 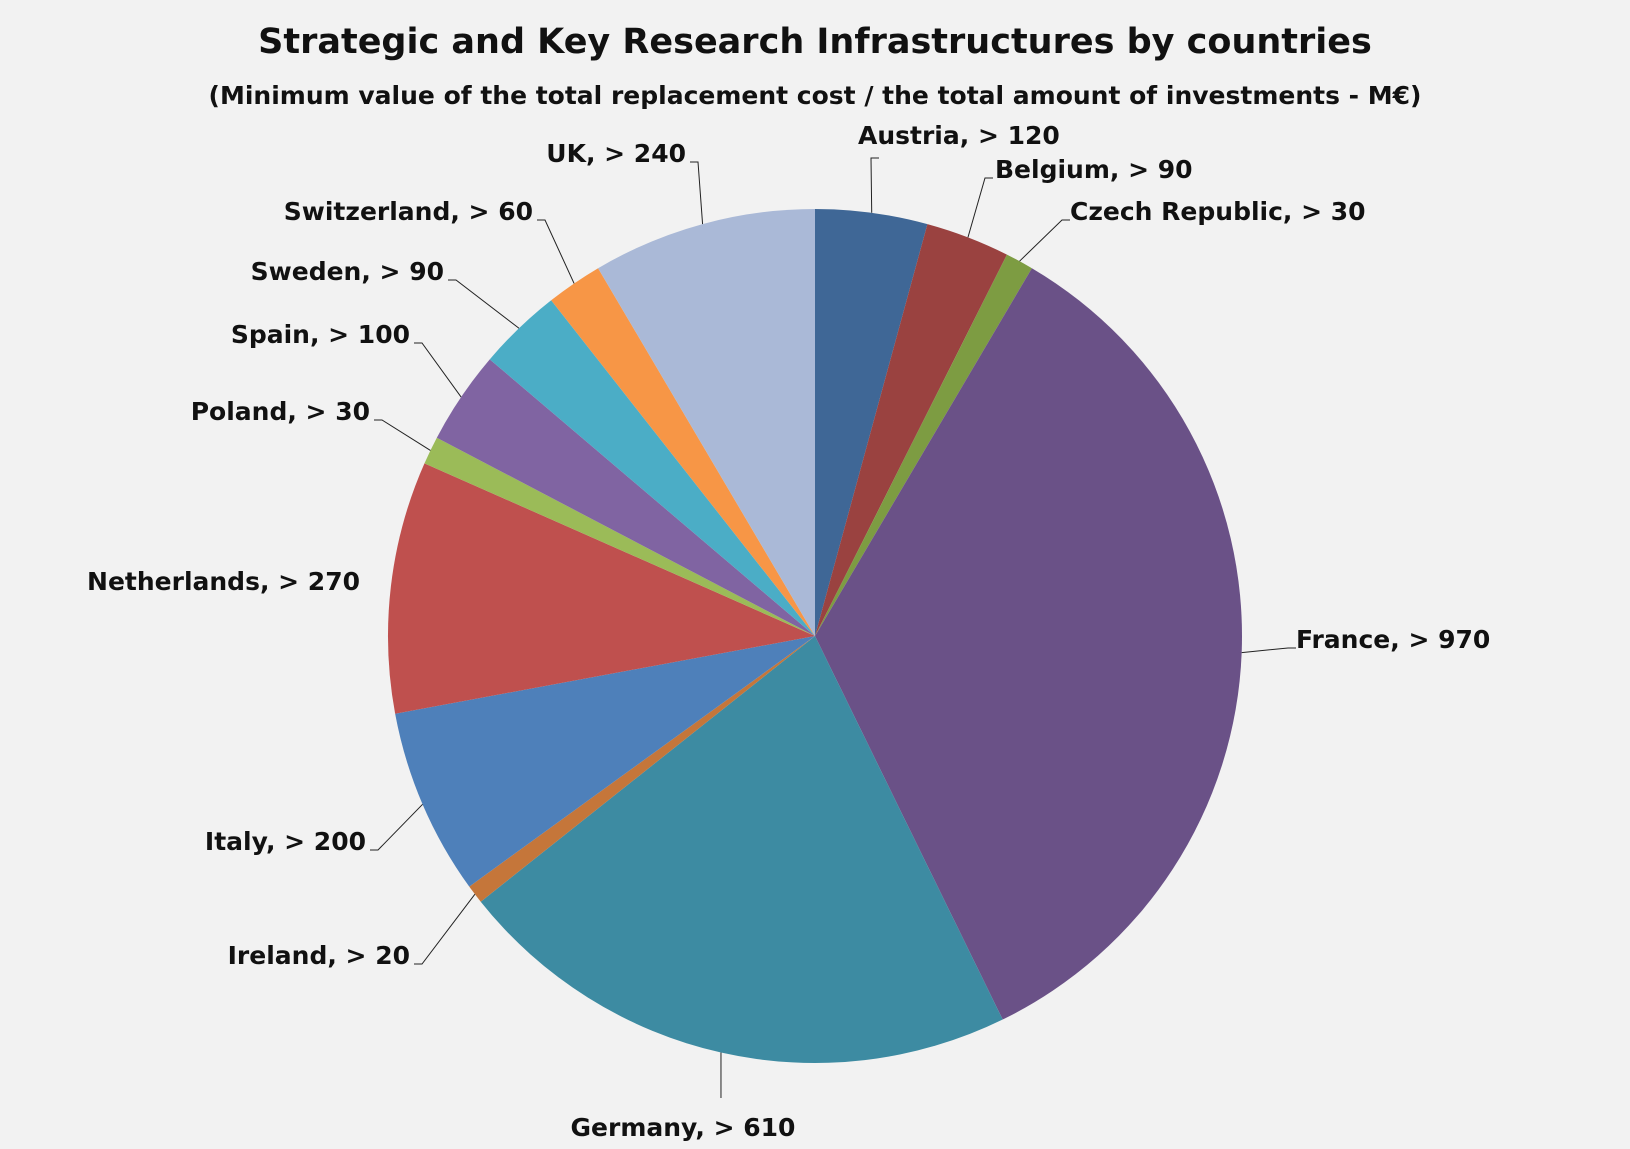 What do you see at coordinates (320, 334) in the screenshot?
I see `slice-label-spain: Spain, > 100` at bounding box center [320, 334].